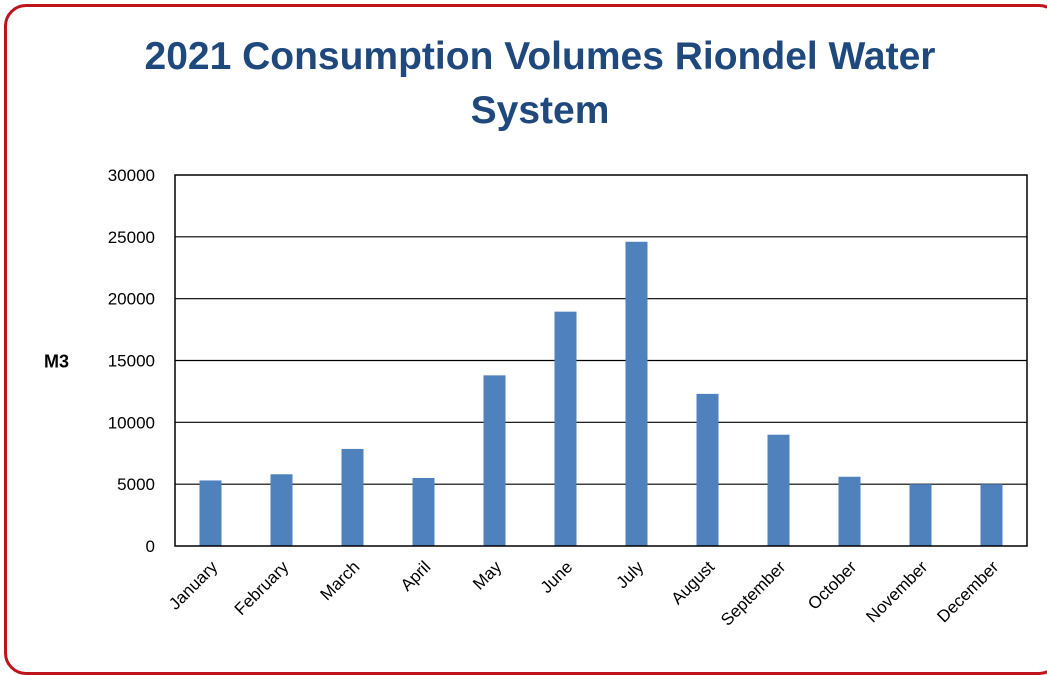  What do you see at coordinates (849, 511) in the screenshot?
I see `bar-october` at bounding box center [849, 511].